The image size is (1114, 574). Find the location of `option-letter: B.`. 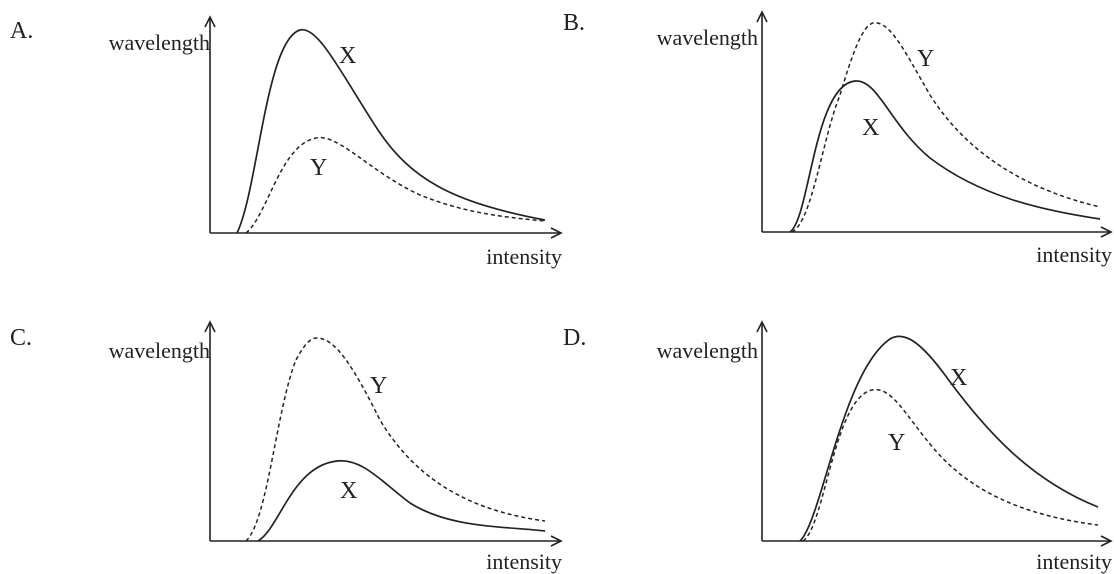

option-letter: B. is located at coordinates (574, 23).